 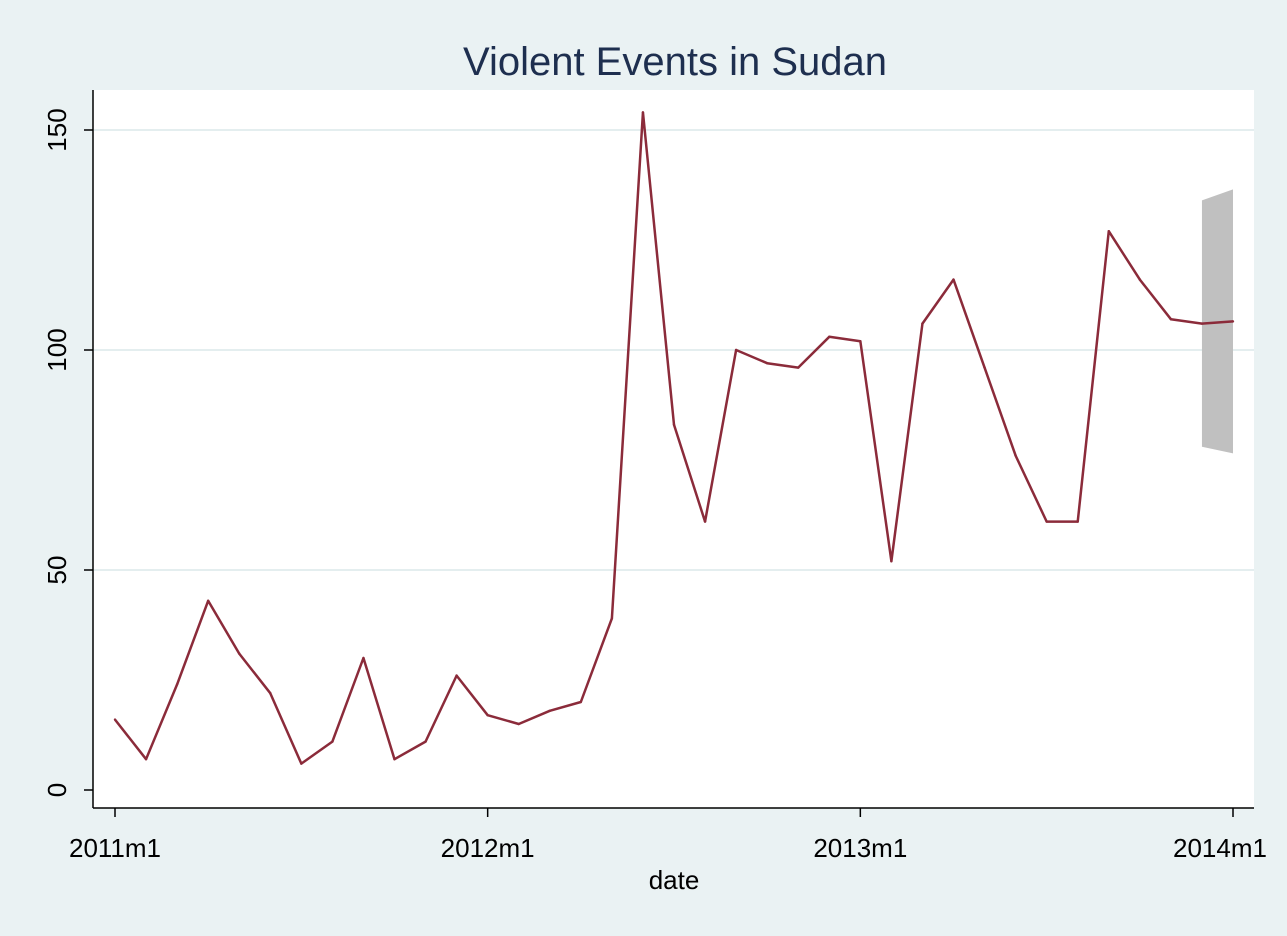 I want to click on x-tick-label: 2011m1, so click(x=115, y=848).